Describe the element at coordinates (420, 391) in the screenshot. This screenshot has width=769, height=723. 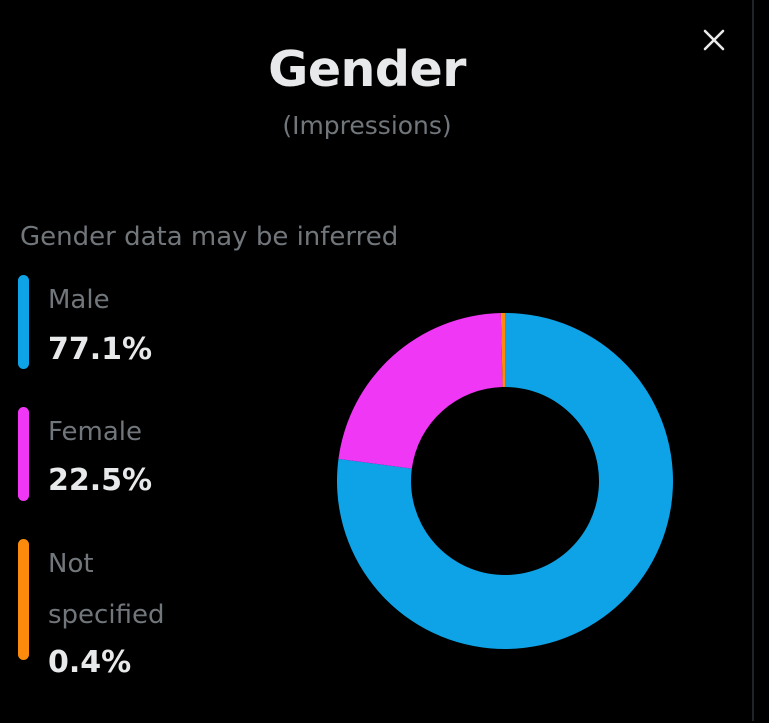
I see `donut-slice-female` at that location.